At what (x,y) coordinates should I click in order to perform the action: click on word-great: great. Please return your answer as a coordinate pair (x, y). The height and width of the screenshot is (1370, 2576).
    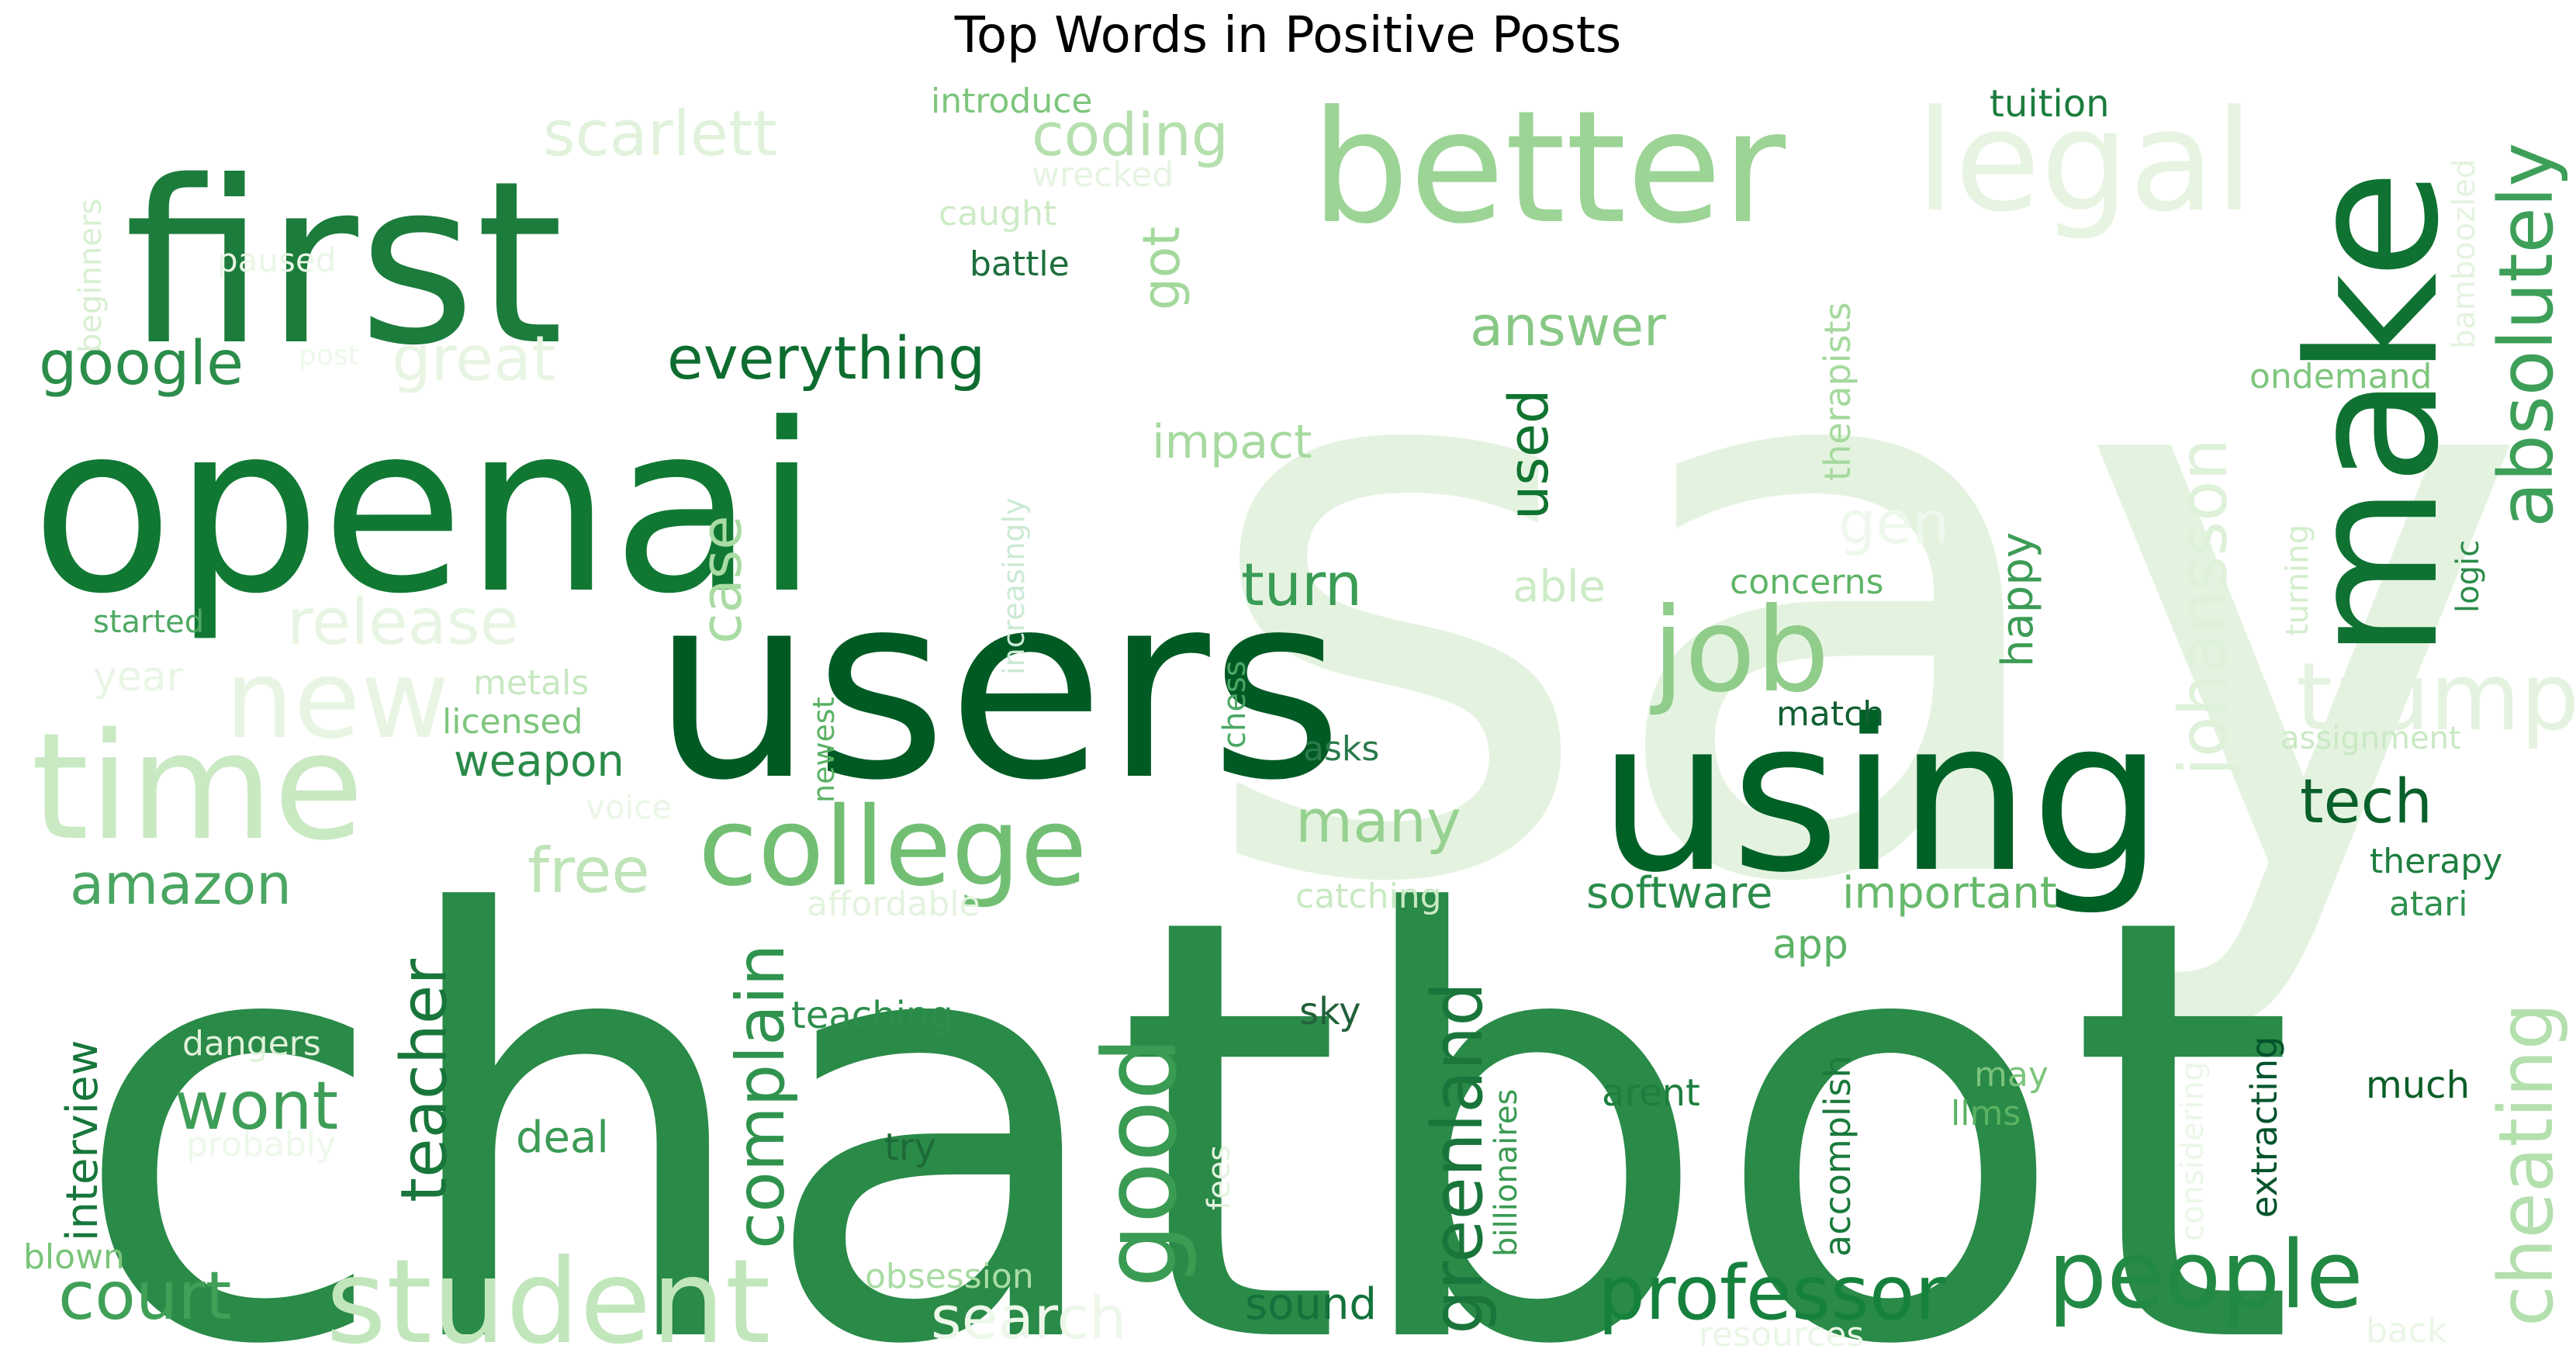
    Looking at the image, I should click on (474, 359).